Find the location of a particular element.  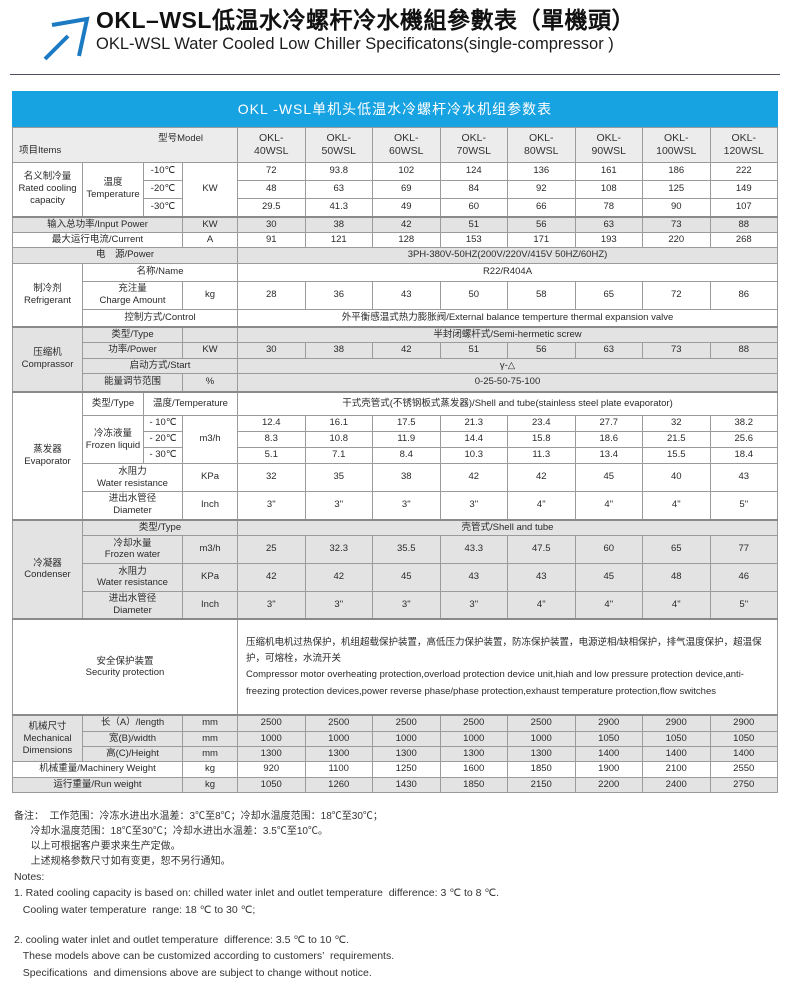

compressor-power-row: 功率/Power KW 30 38 42 51 56 63 73 88 is located at coordinates (395, 350).